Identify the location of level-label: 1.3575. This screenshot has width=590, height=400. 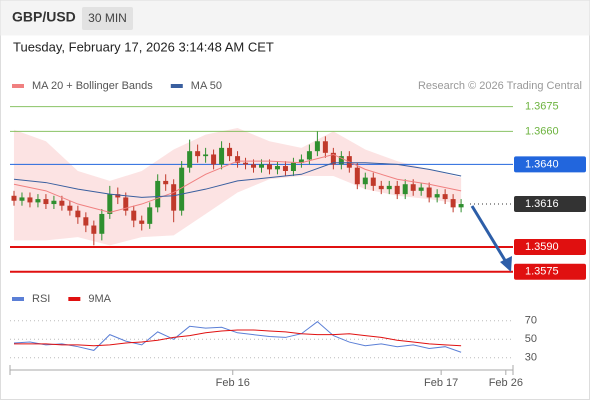
(542, 272).